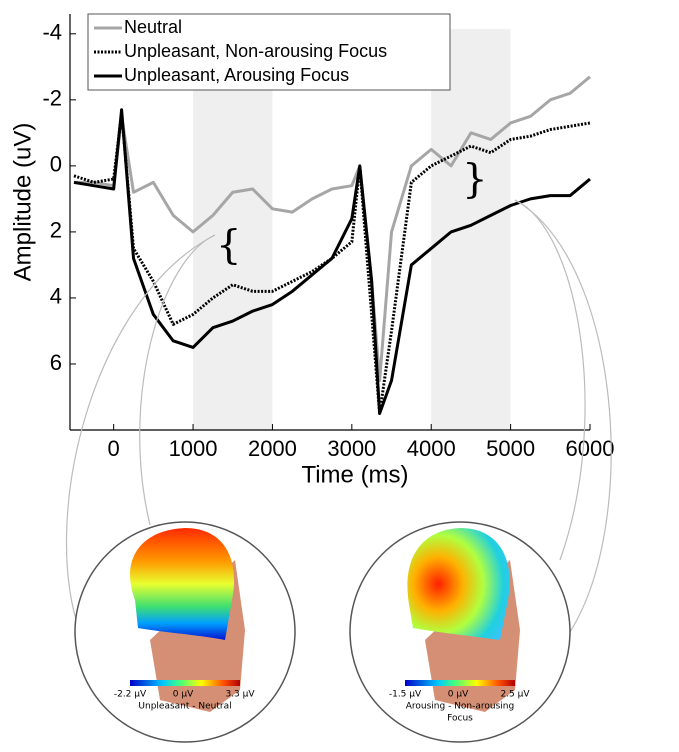 The width and height of the screenshot is (679, 752). Describe the element at coordinates (255, 51) in the screenshot. I see `legend-label: Unpleasant, Non-arousing Focus` at that location.